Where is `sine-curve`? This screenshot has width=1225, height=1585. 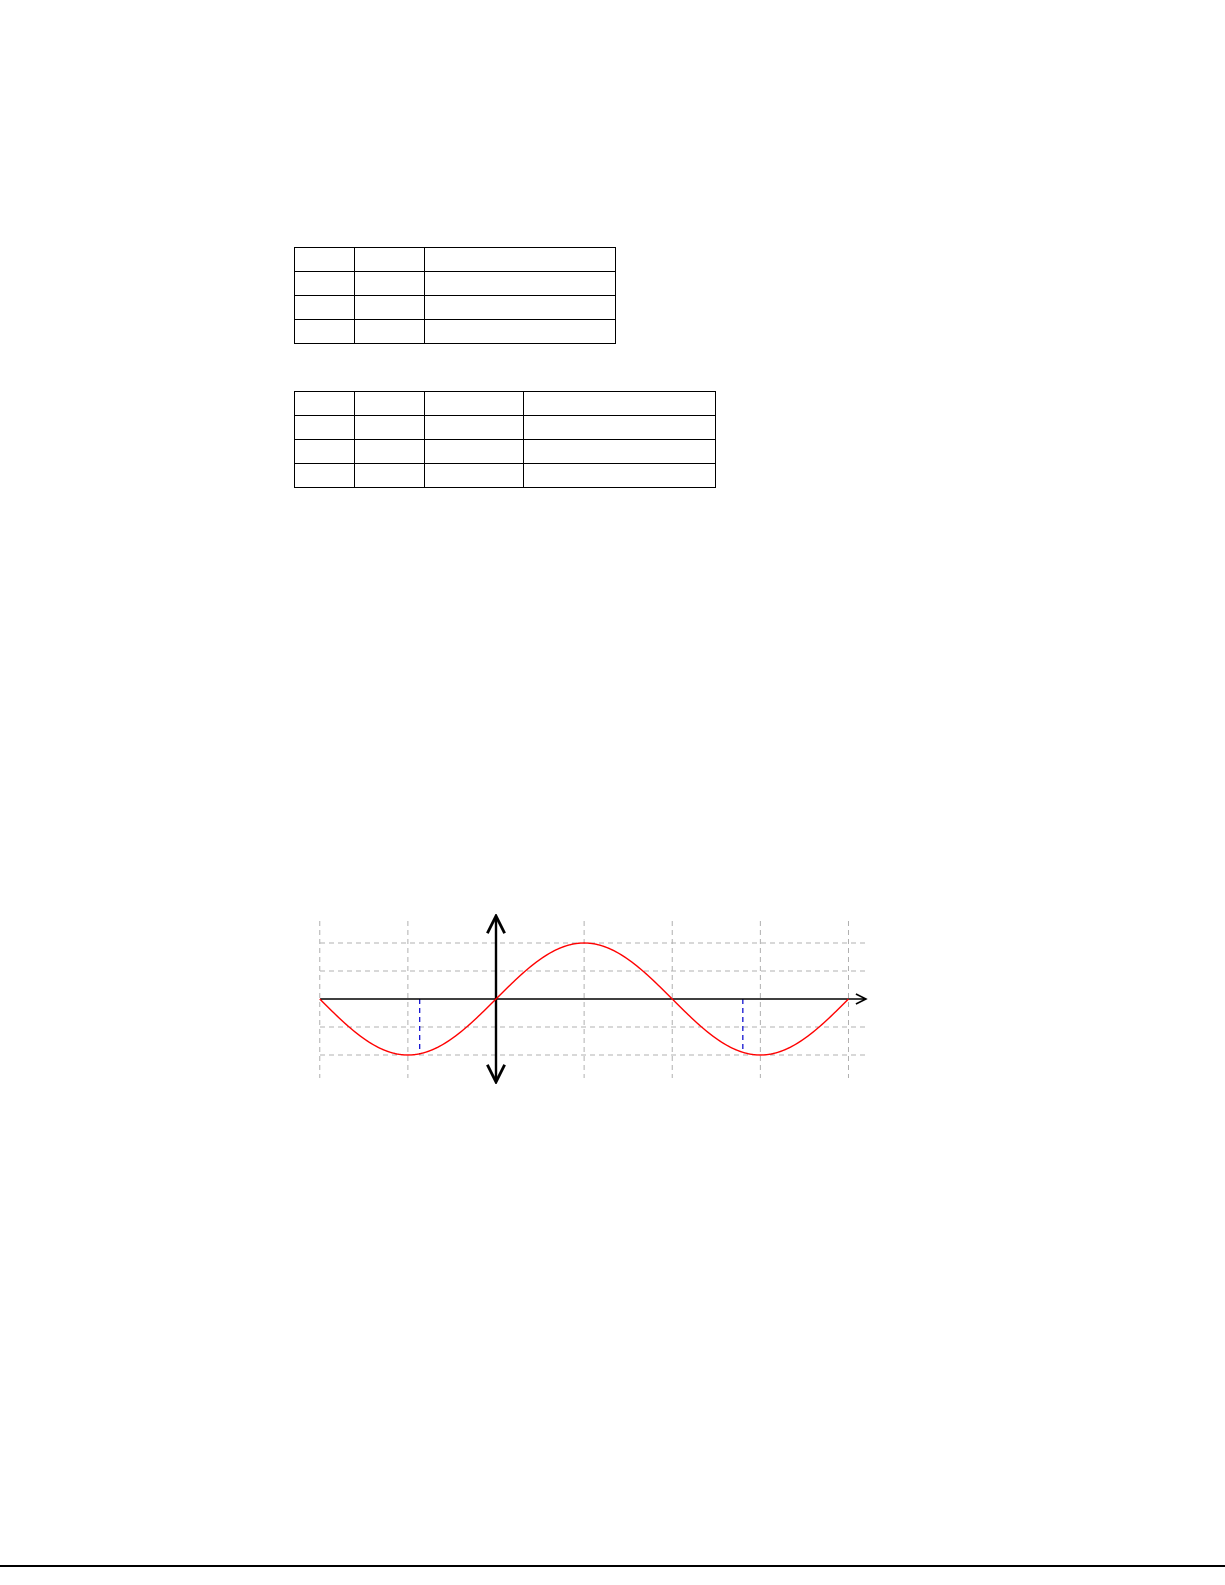 sine-curve is located at coordinates (584, 999).